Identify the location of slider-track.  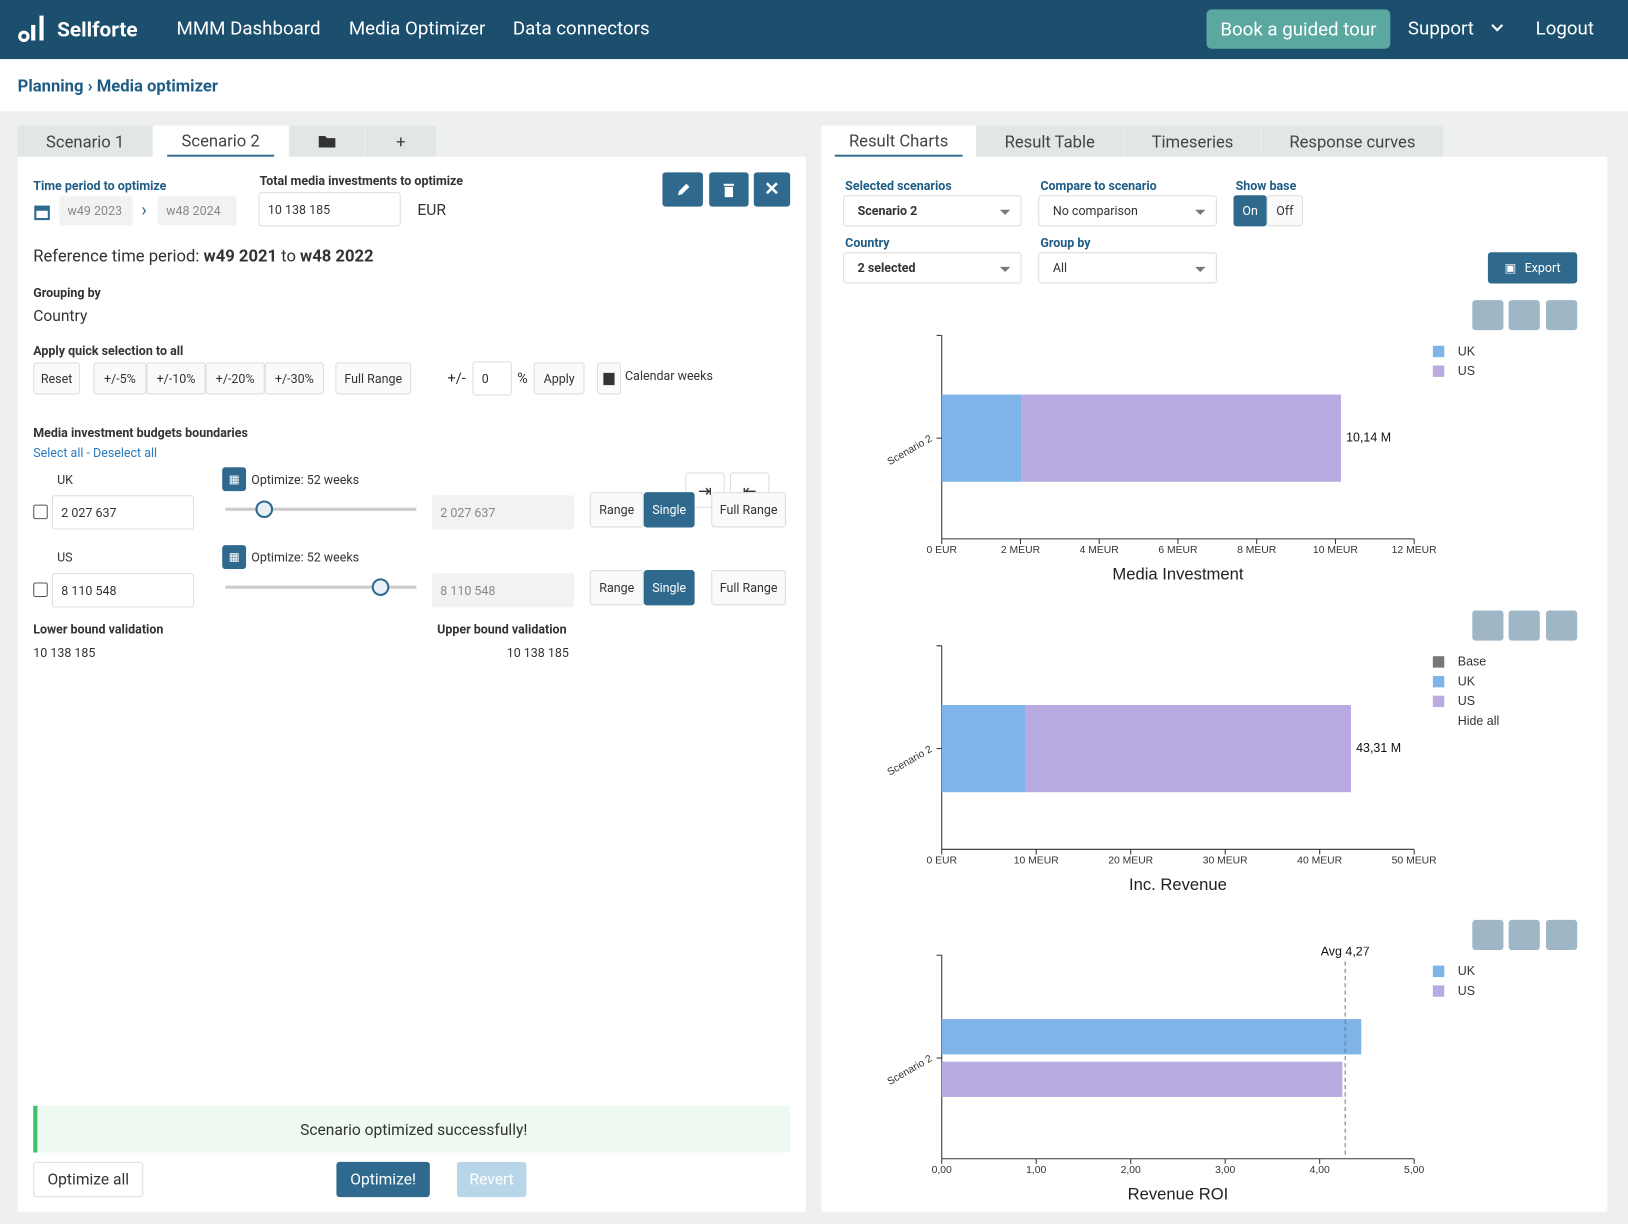
(321, 509).